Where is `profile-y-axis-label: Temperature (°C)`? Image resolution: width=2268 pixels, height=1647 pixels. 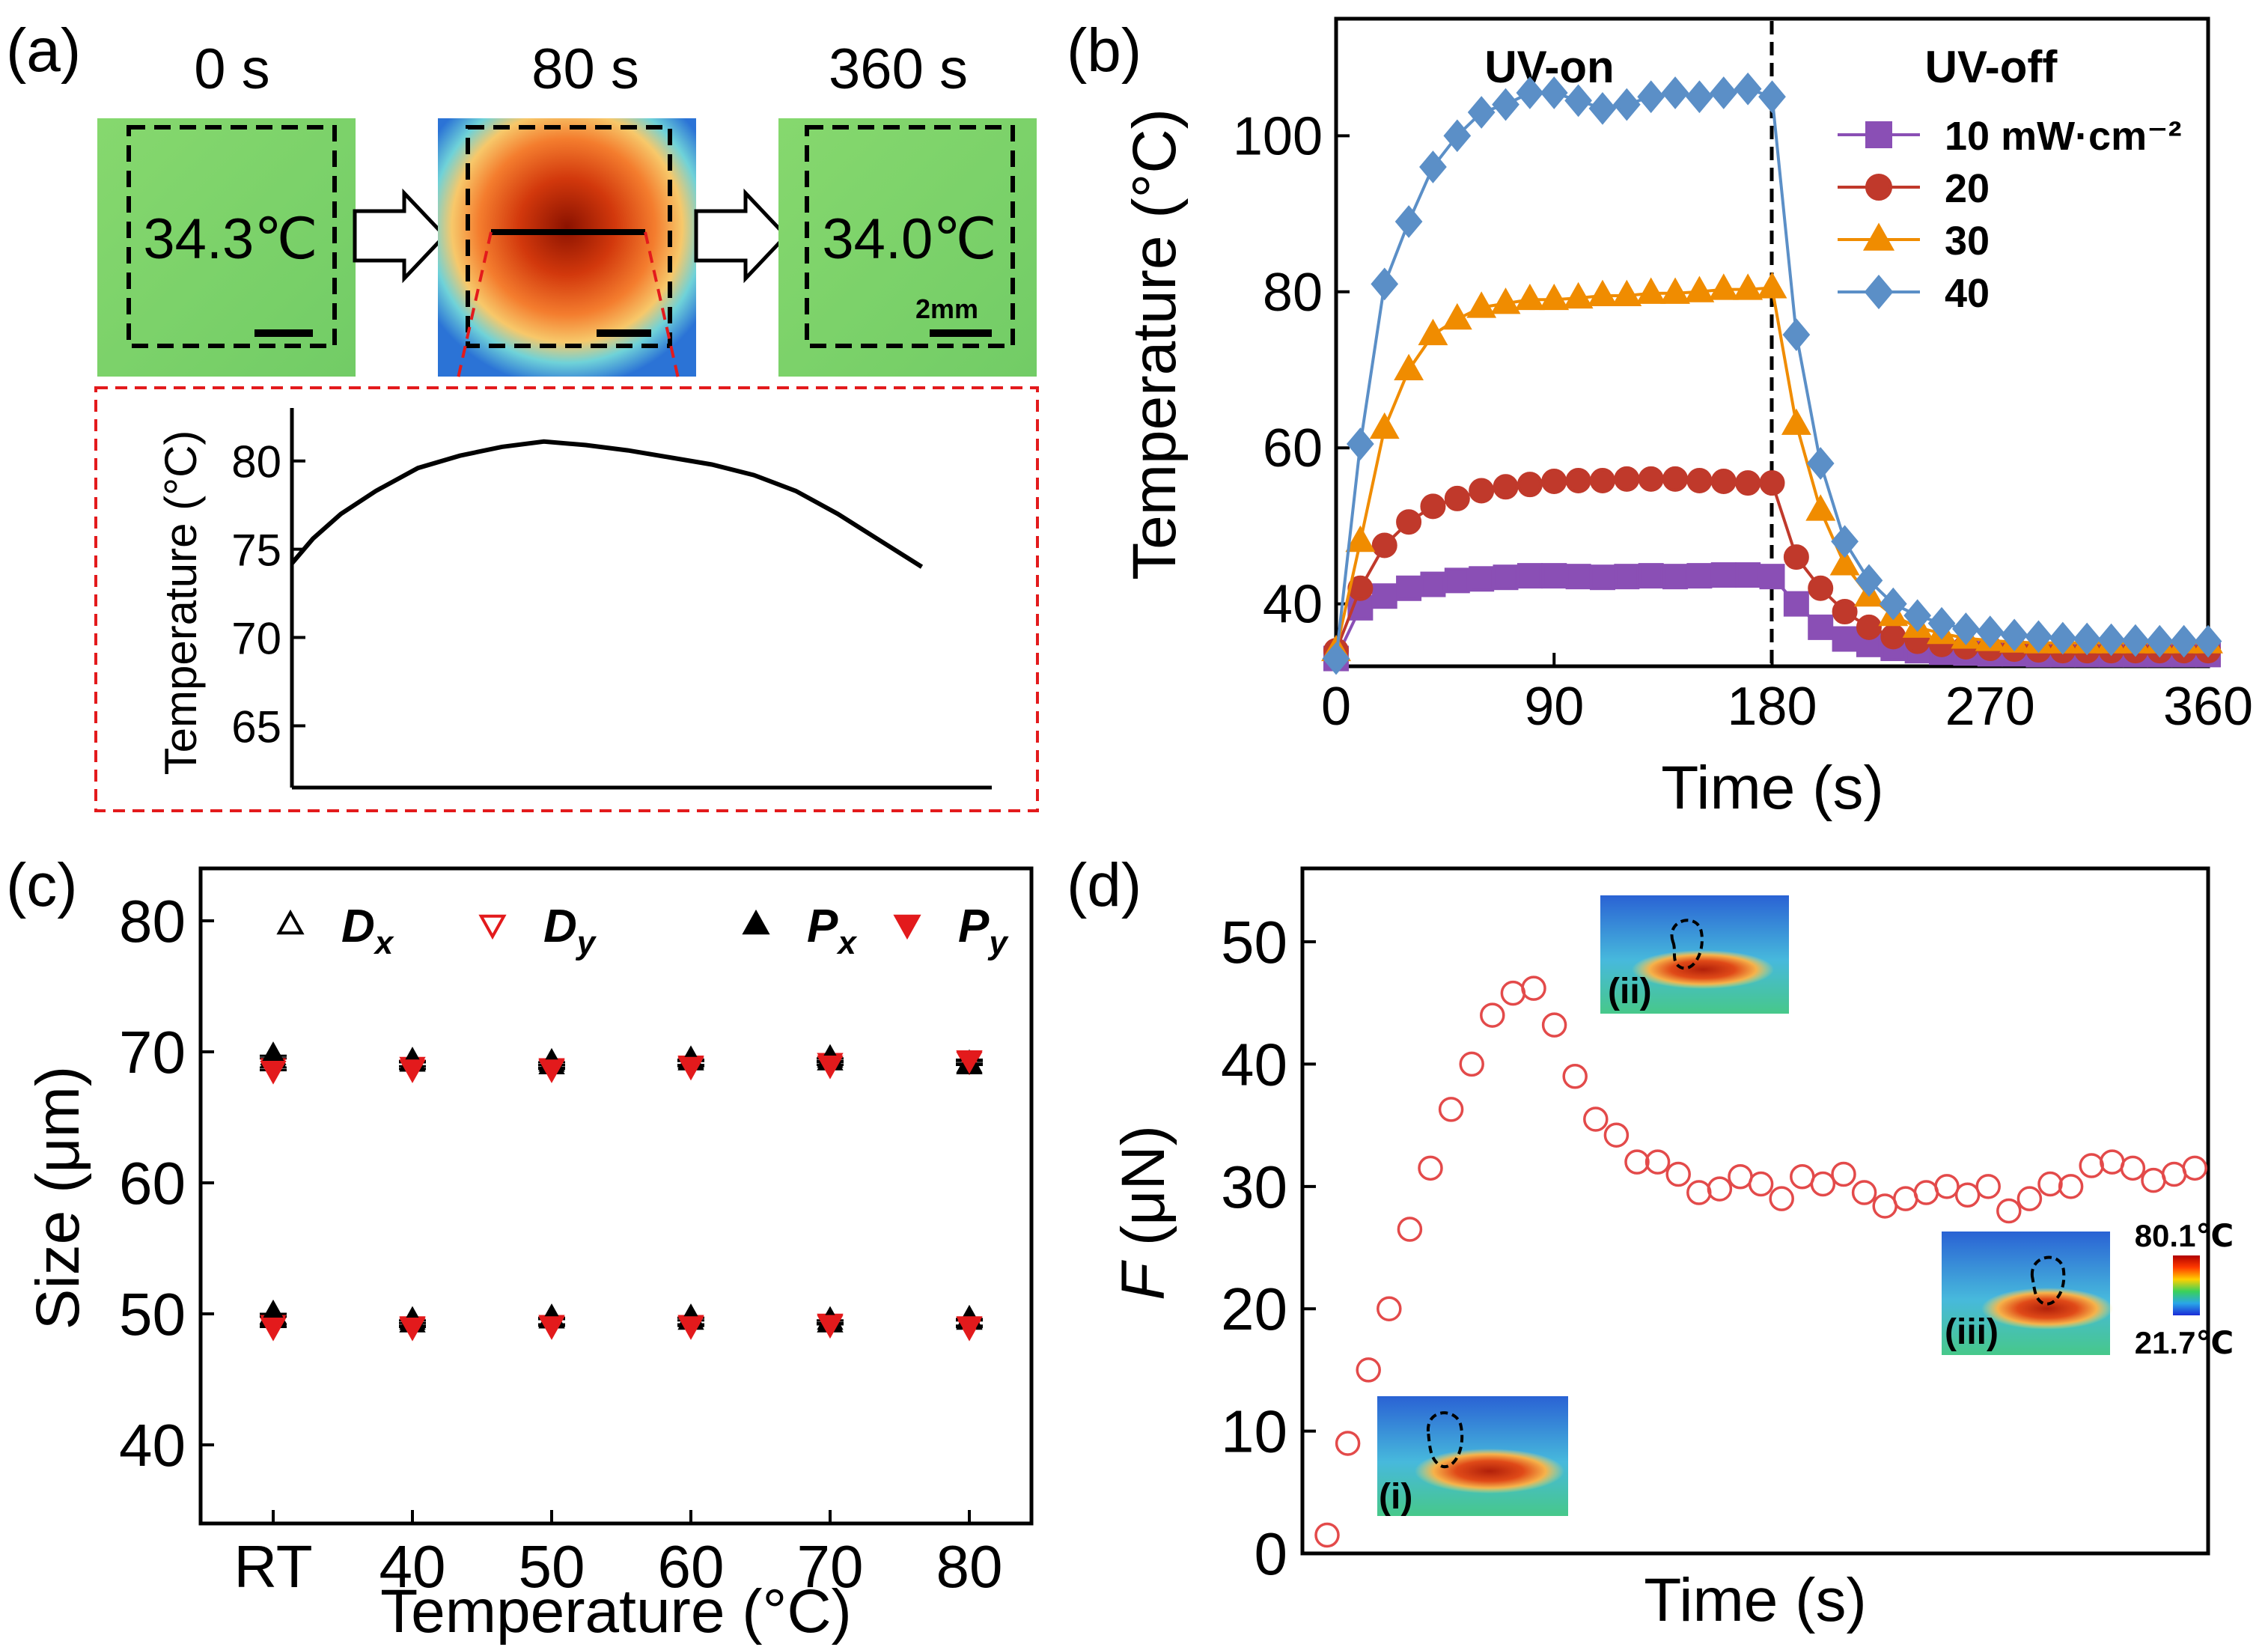
profile-y-axis-label: Temperature (°C) is located at coordinates (181, 603).